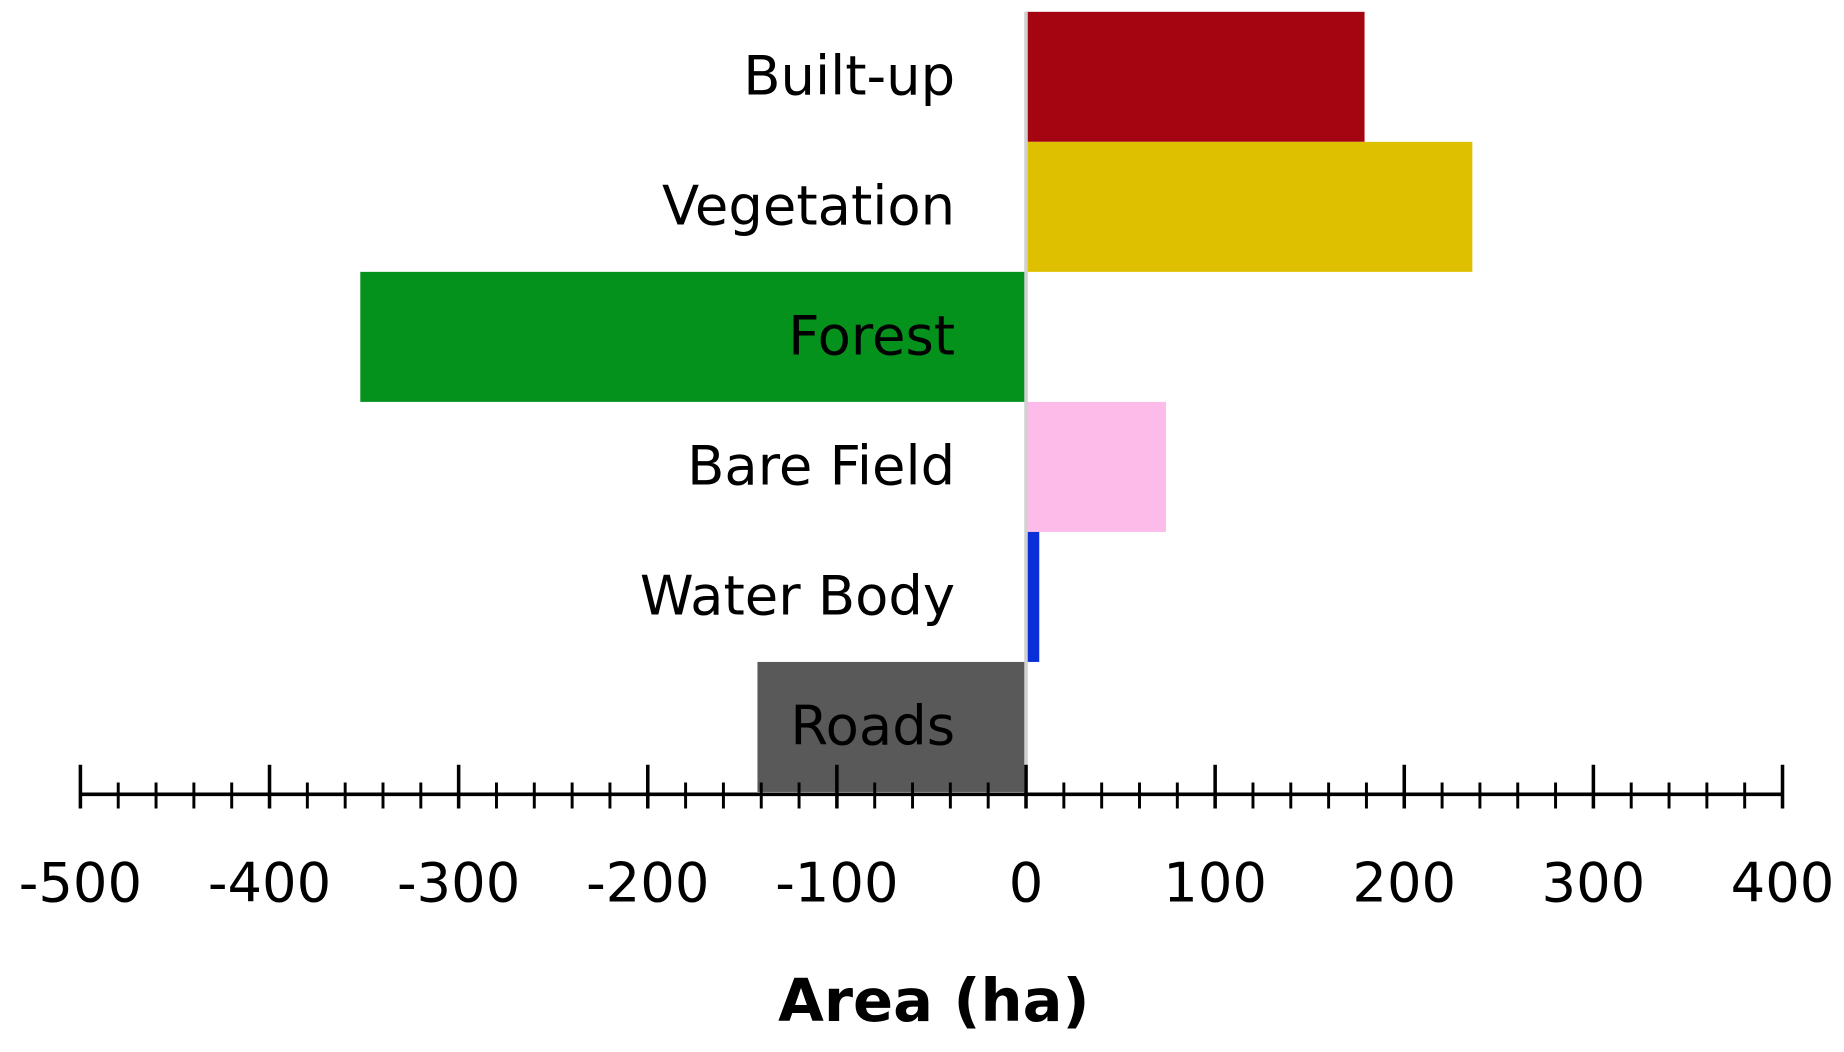 The width and height of the screenshot is (1844, 1052). What do you see at coordinates (80, 883) in the screenshot?
I see `x-tick-label: -500` at bounding box center [80, 883].